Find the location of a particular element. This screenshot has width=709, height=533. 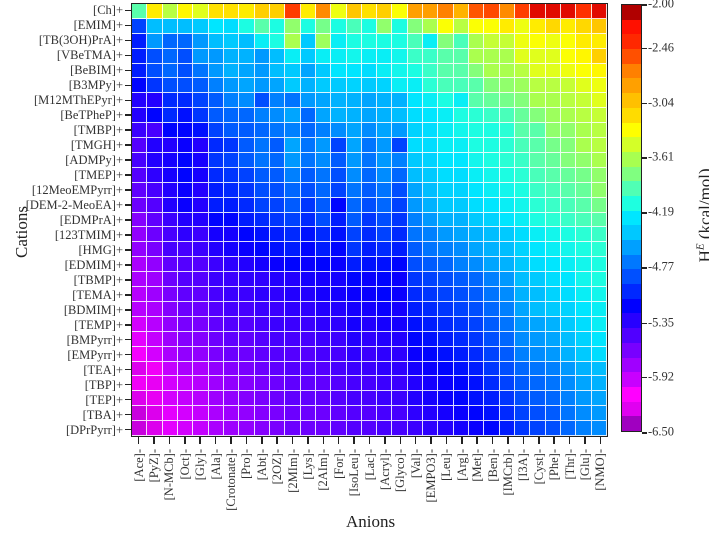

x-tick-label: [Glyco]- is located at coordinates (400, 471).